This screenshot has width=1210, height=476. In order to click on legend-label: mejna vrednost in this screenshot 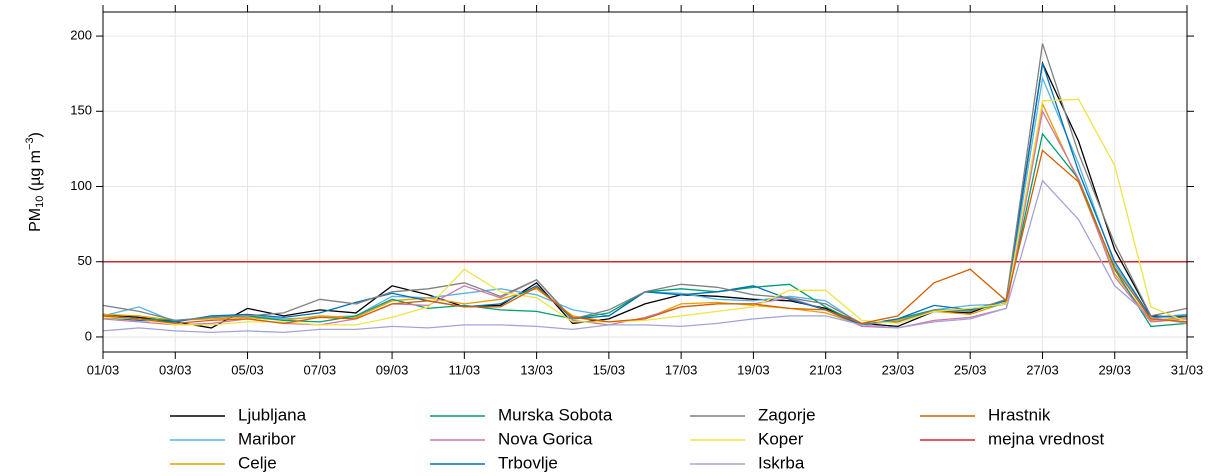, I will do `click(1046, 438)`.